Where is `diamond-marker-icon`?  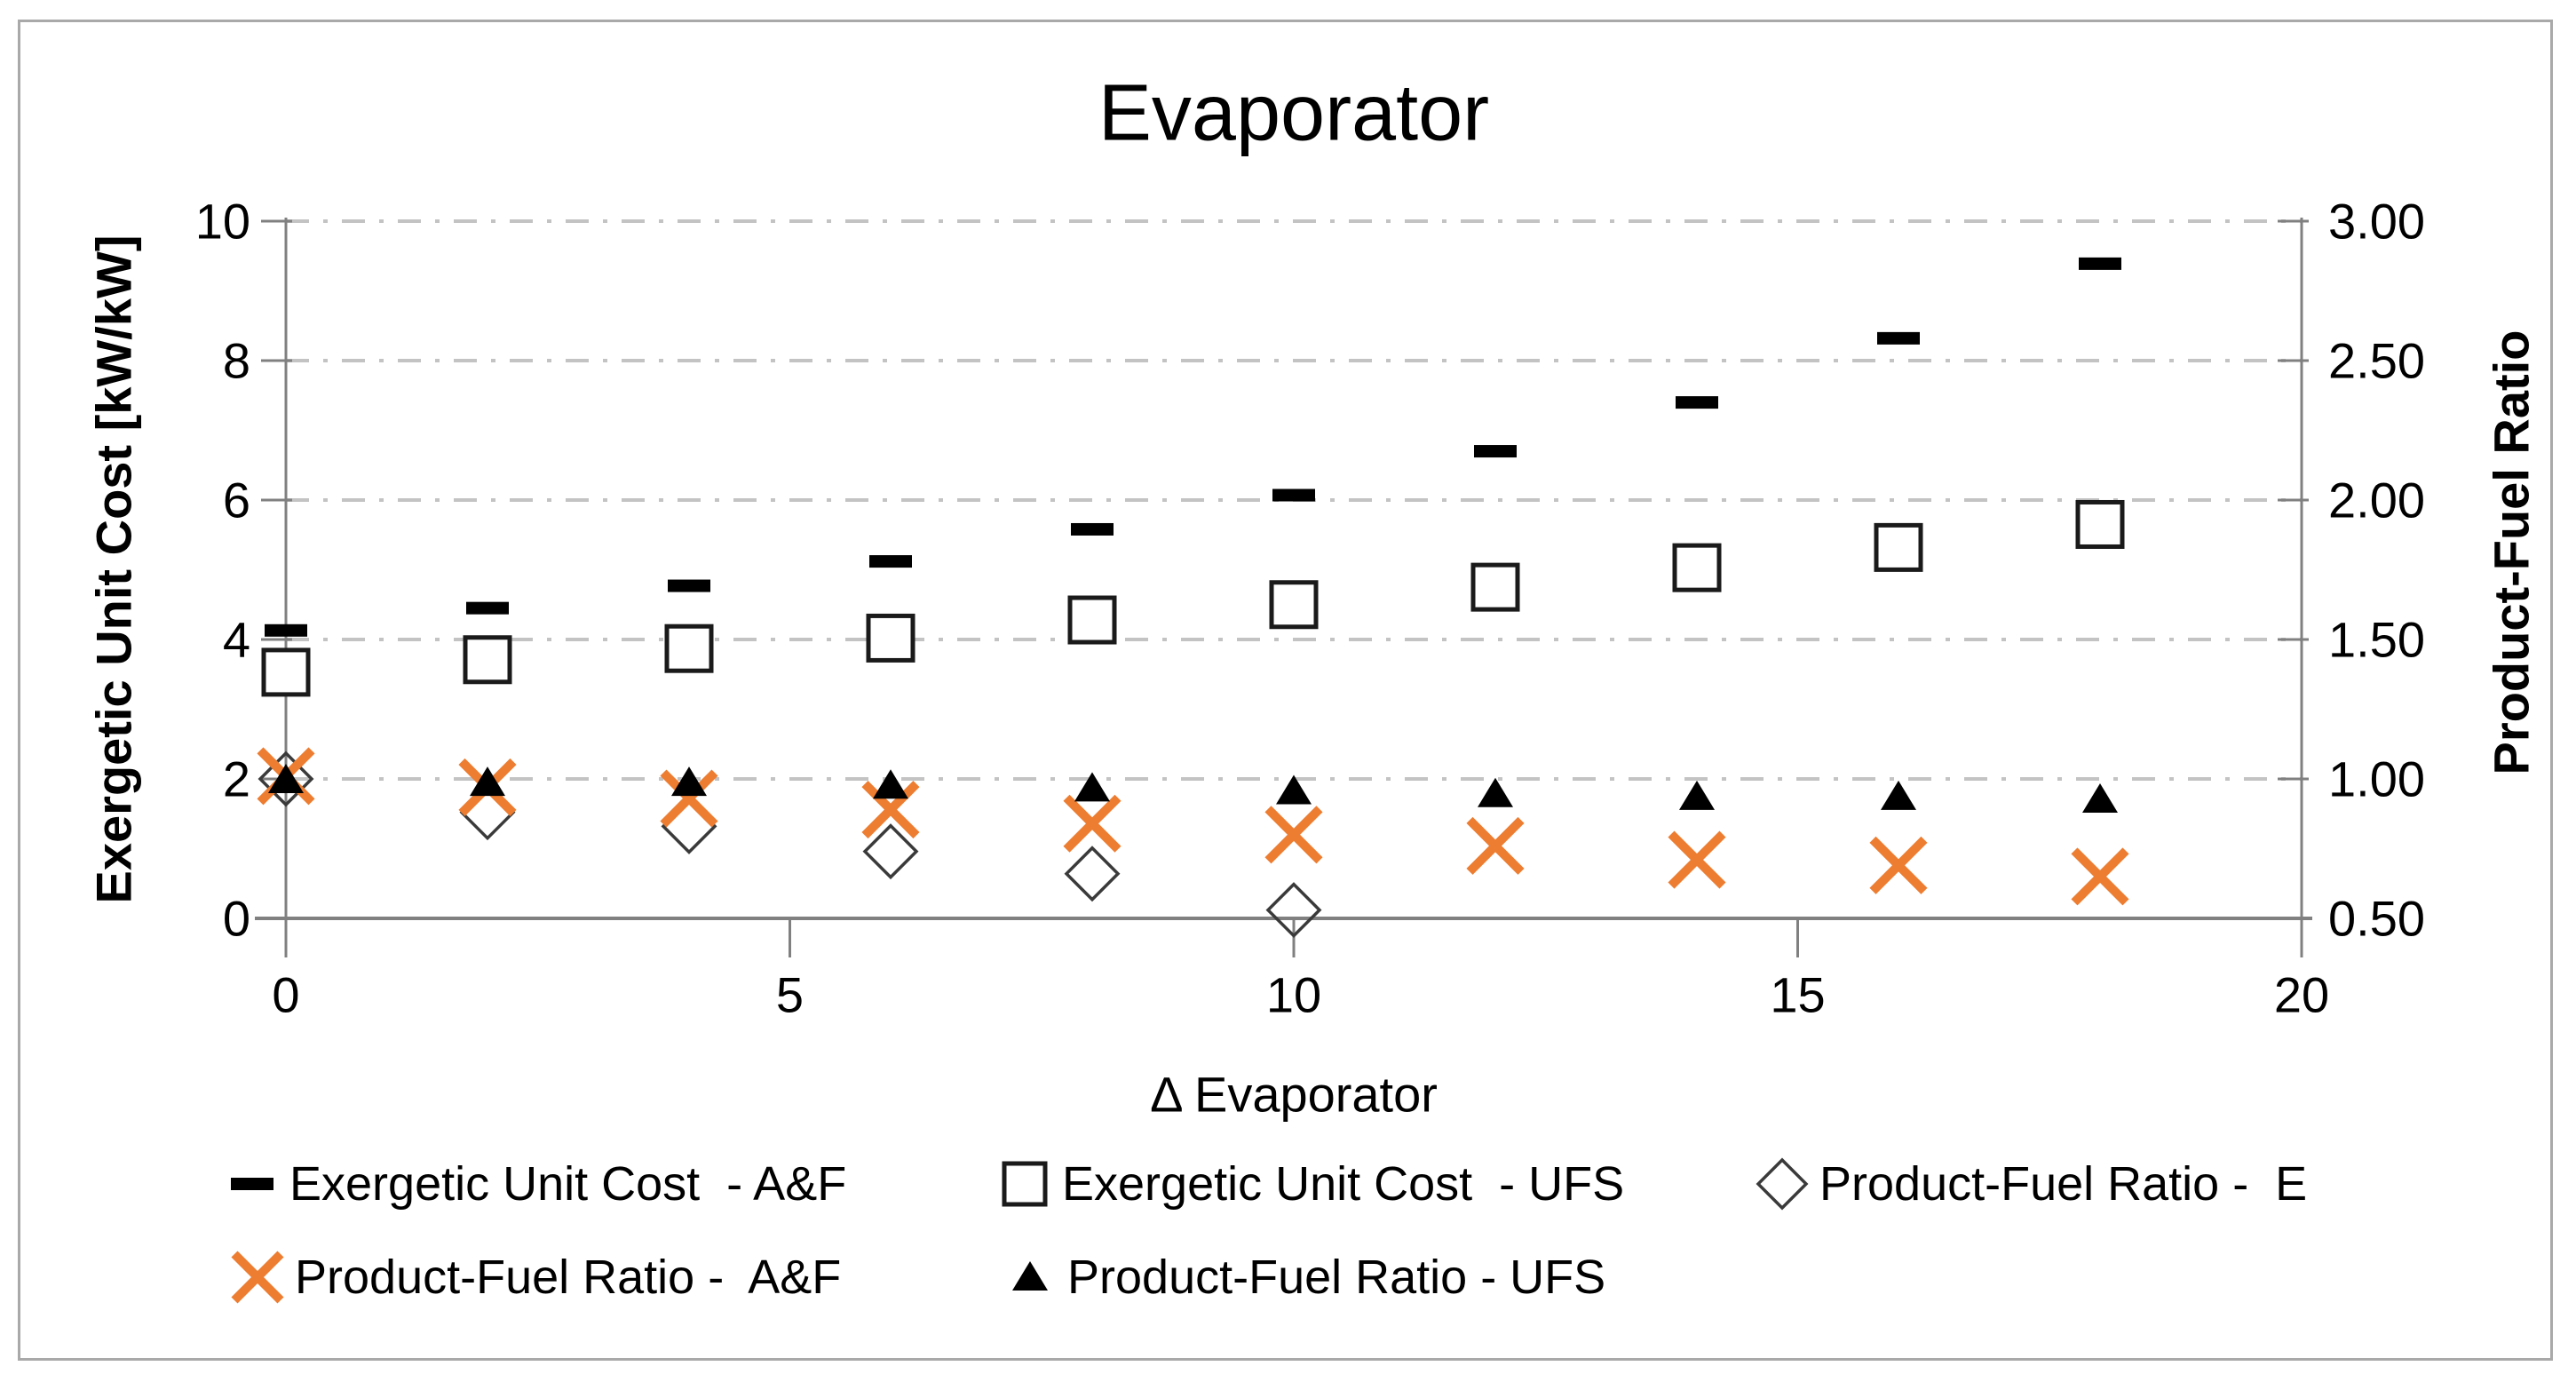
diamond-marker-icon is located at coordinates (1783, 1184).